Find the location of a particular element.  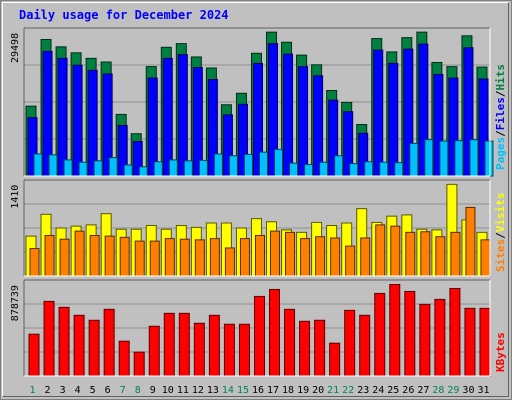

day-label: 2 is located at coordinates (48, 390).